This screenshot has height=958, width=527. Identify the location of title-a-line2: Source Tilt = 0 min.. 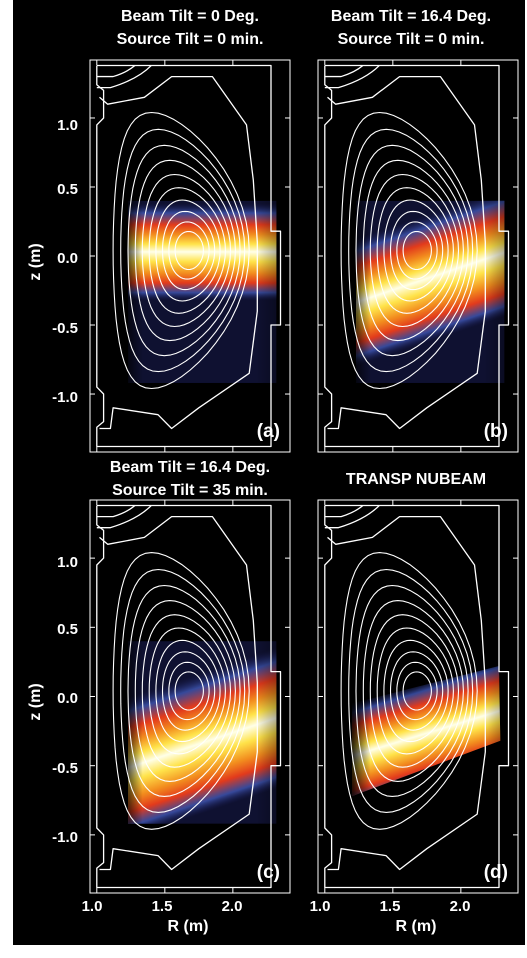
(190, 39).